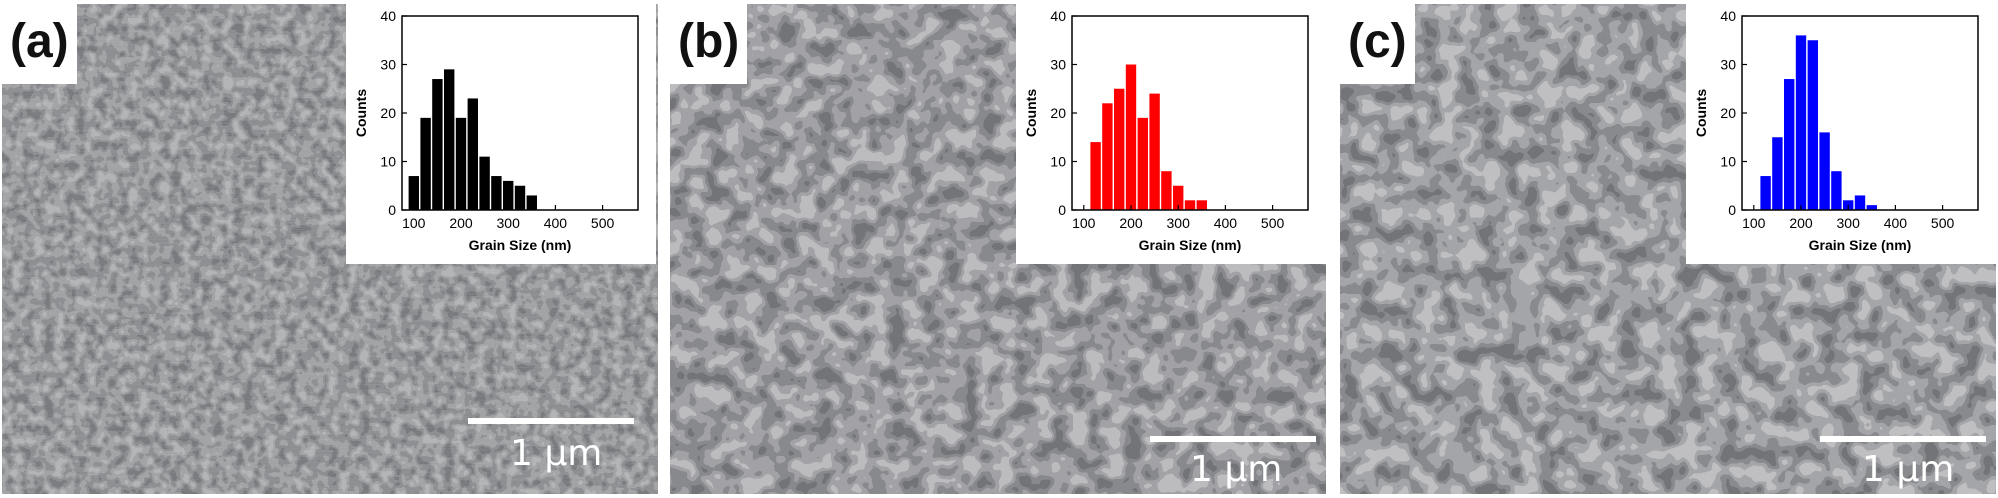 The width and height of the screenshot is (1998, 498). I want to click on scale-bar-b, so click(1233, 439).